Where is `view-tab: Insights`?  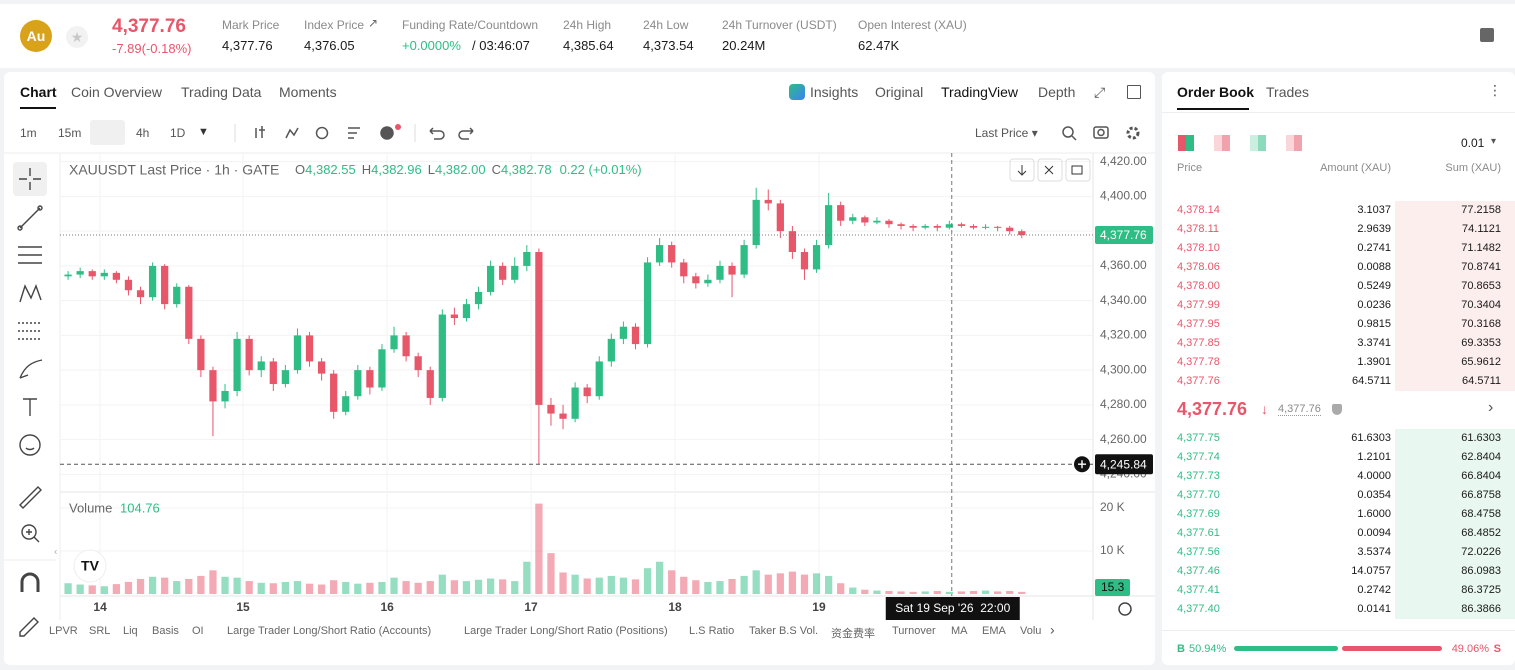
view-tab: Insights is located at coordinates (834, 92).